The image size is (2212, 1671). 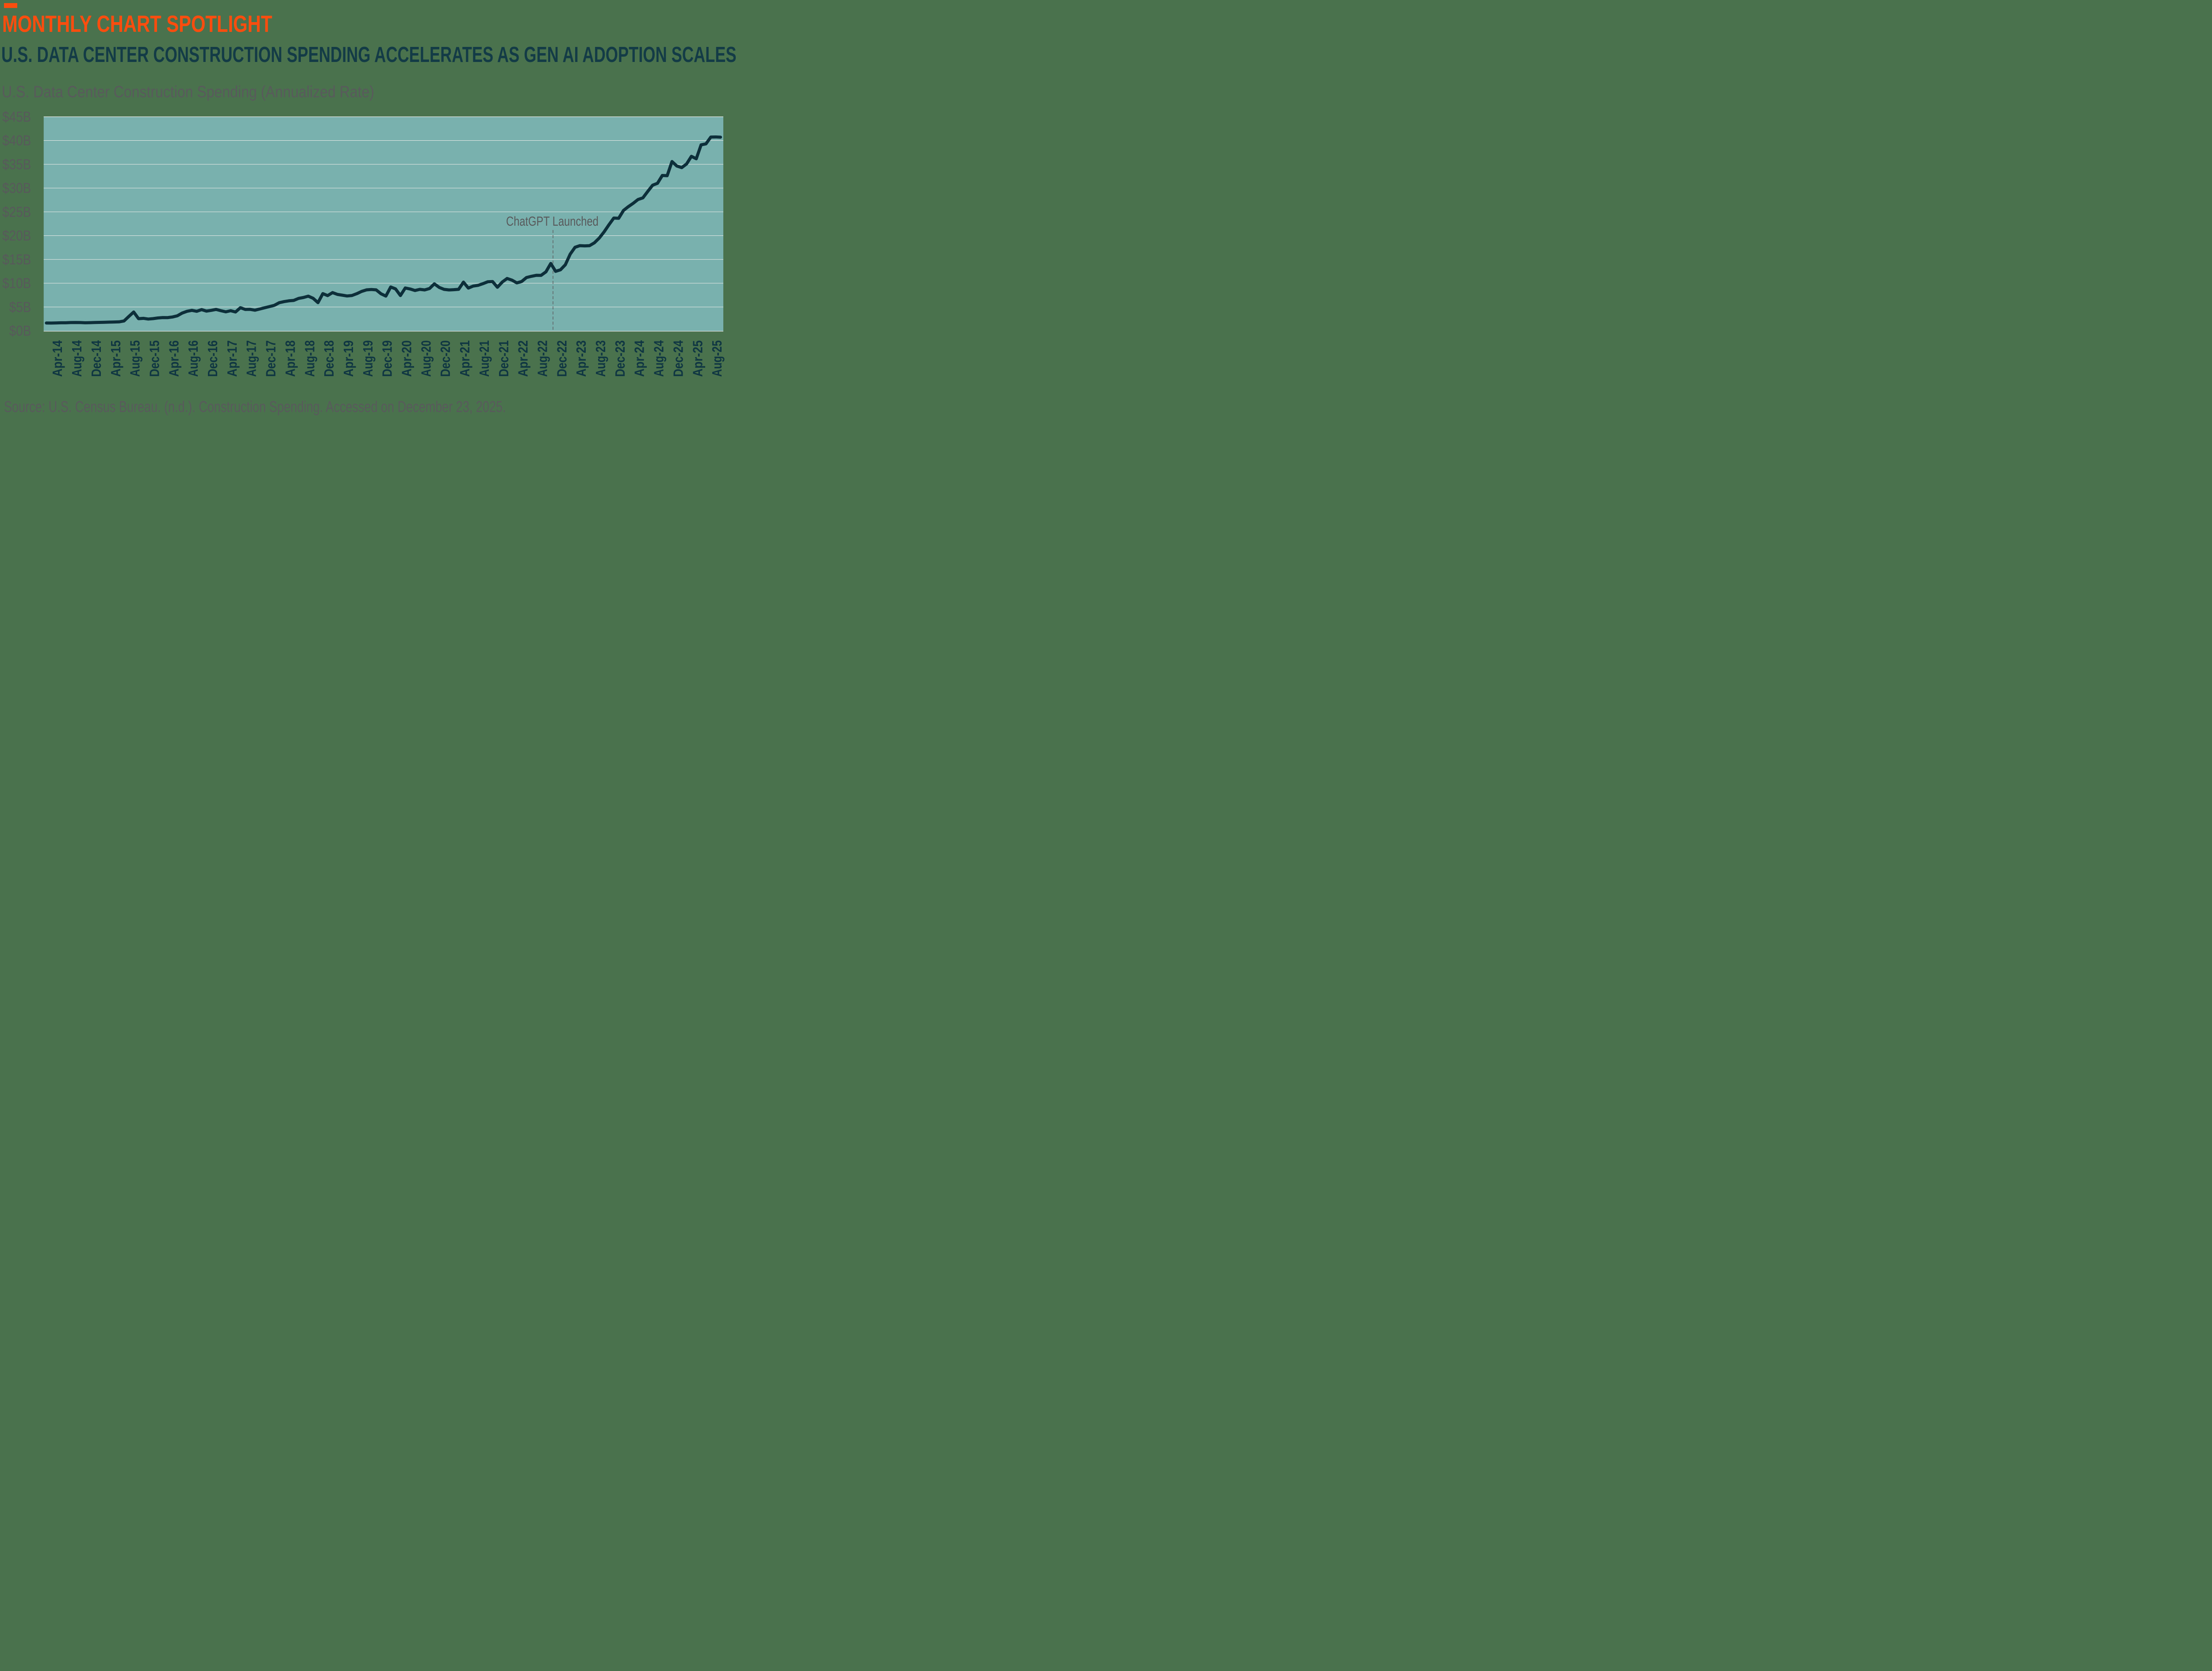 I want to click on svg-text: $40B, so click(x=16, y=141).